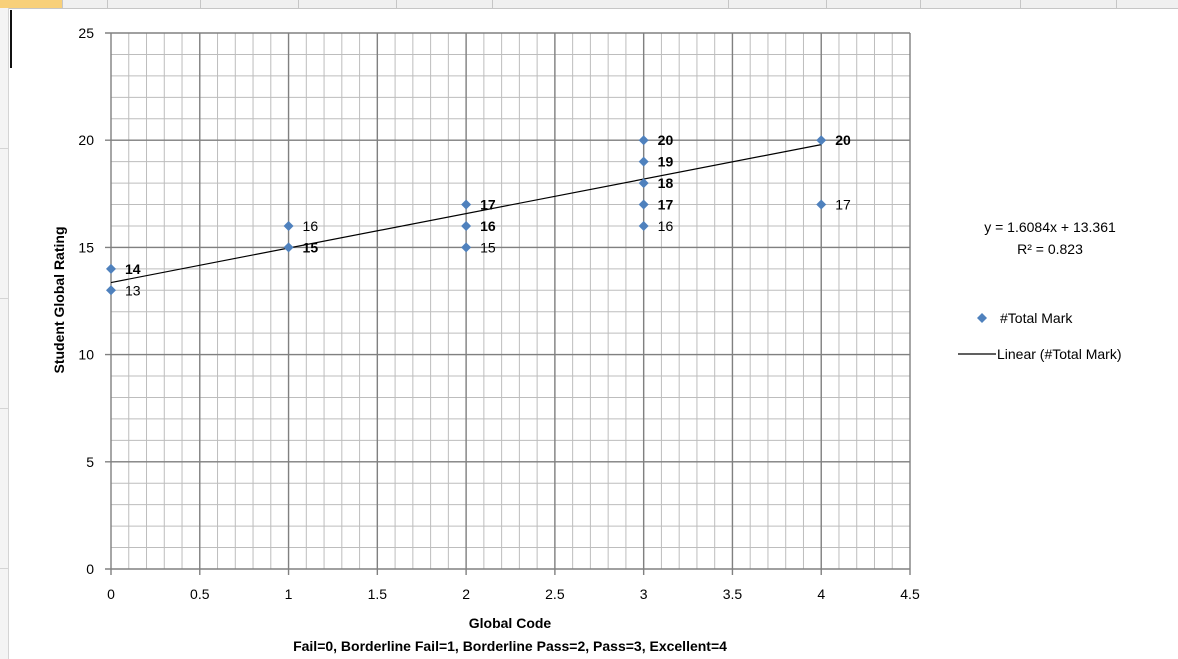 This screenshot has width=1178, height=659. Describe the element at coordinates (666, 183) in the screenshot. I see `data-label: 18` at that location.